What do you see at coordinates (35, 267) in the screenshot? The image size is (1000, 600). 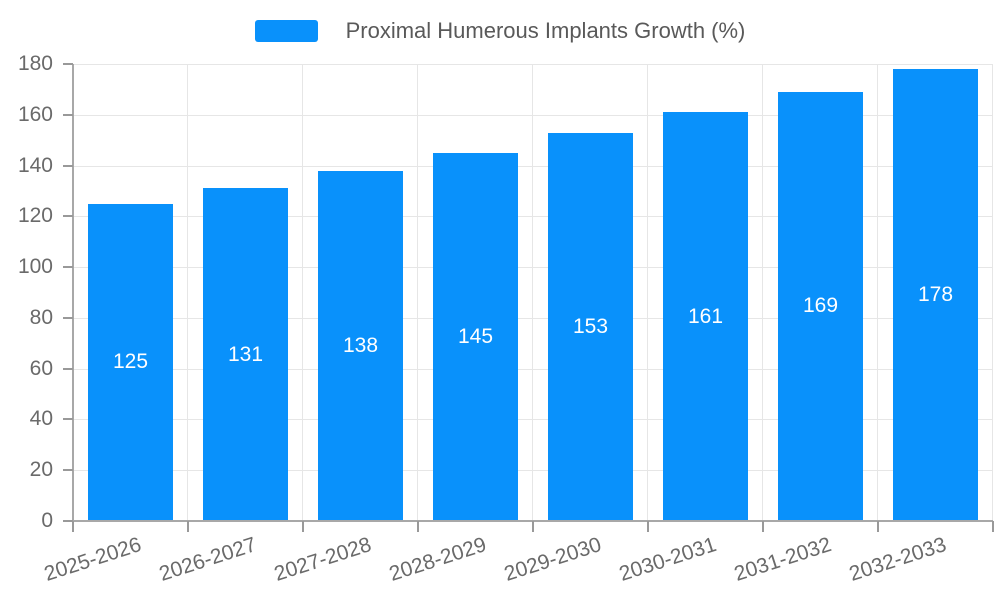 I see `y-axis-tick-label: 100` at bounding box center [35, 267].